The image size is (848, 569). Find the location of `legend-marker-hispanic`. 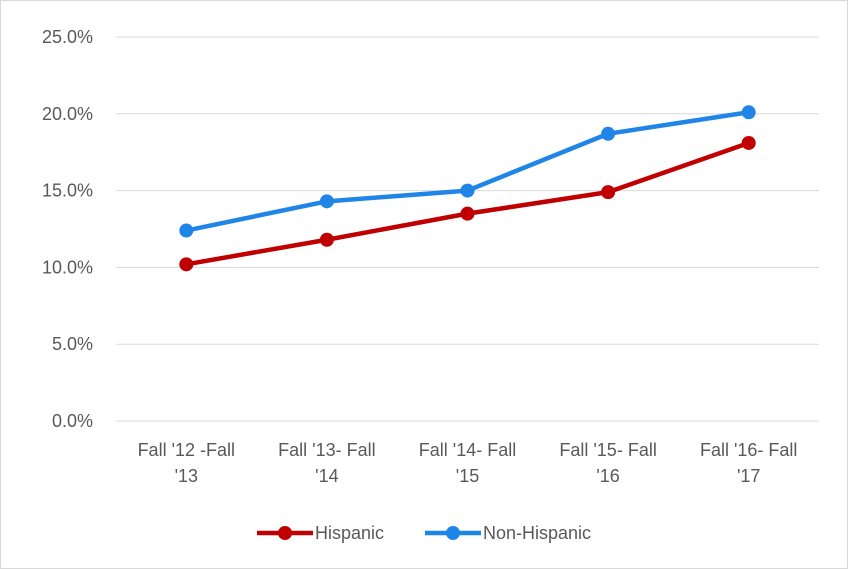

legend-marker-hispanic is located at coordinates (285, 533).